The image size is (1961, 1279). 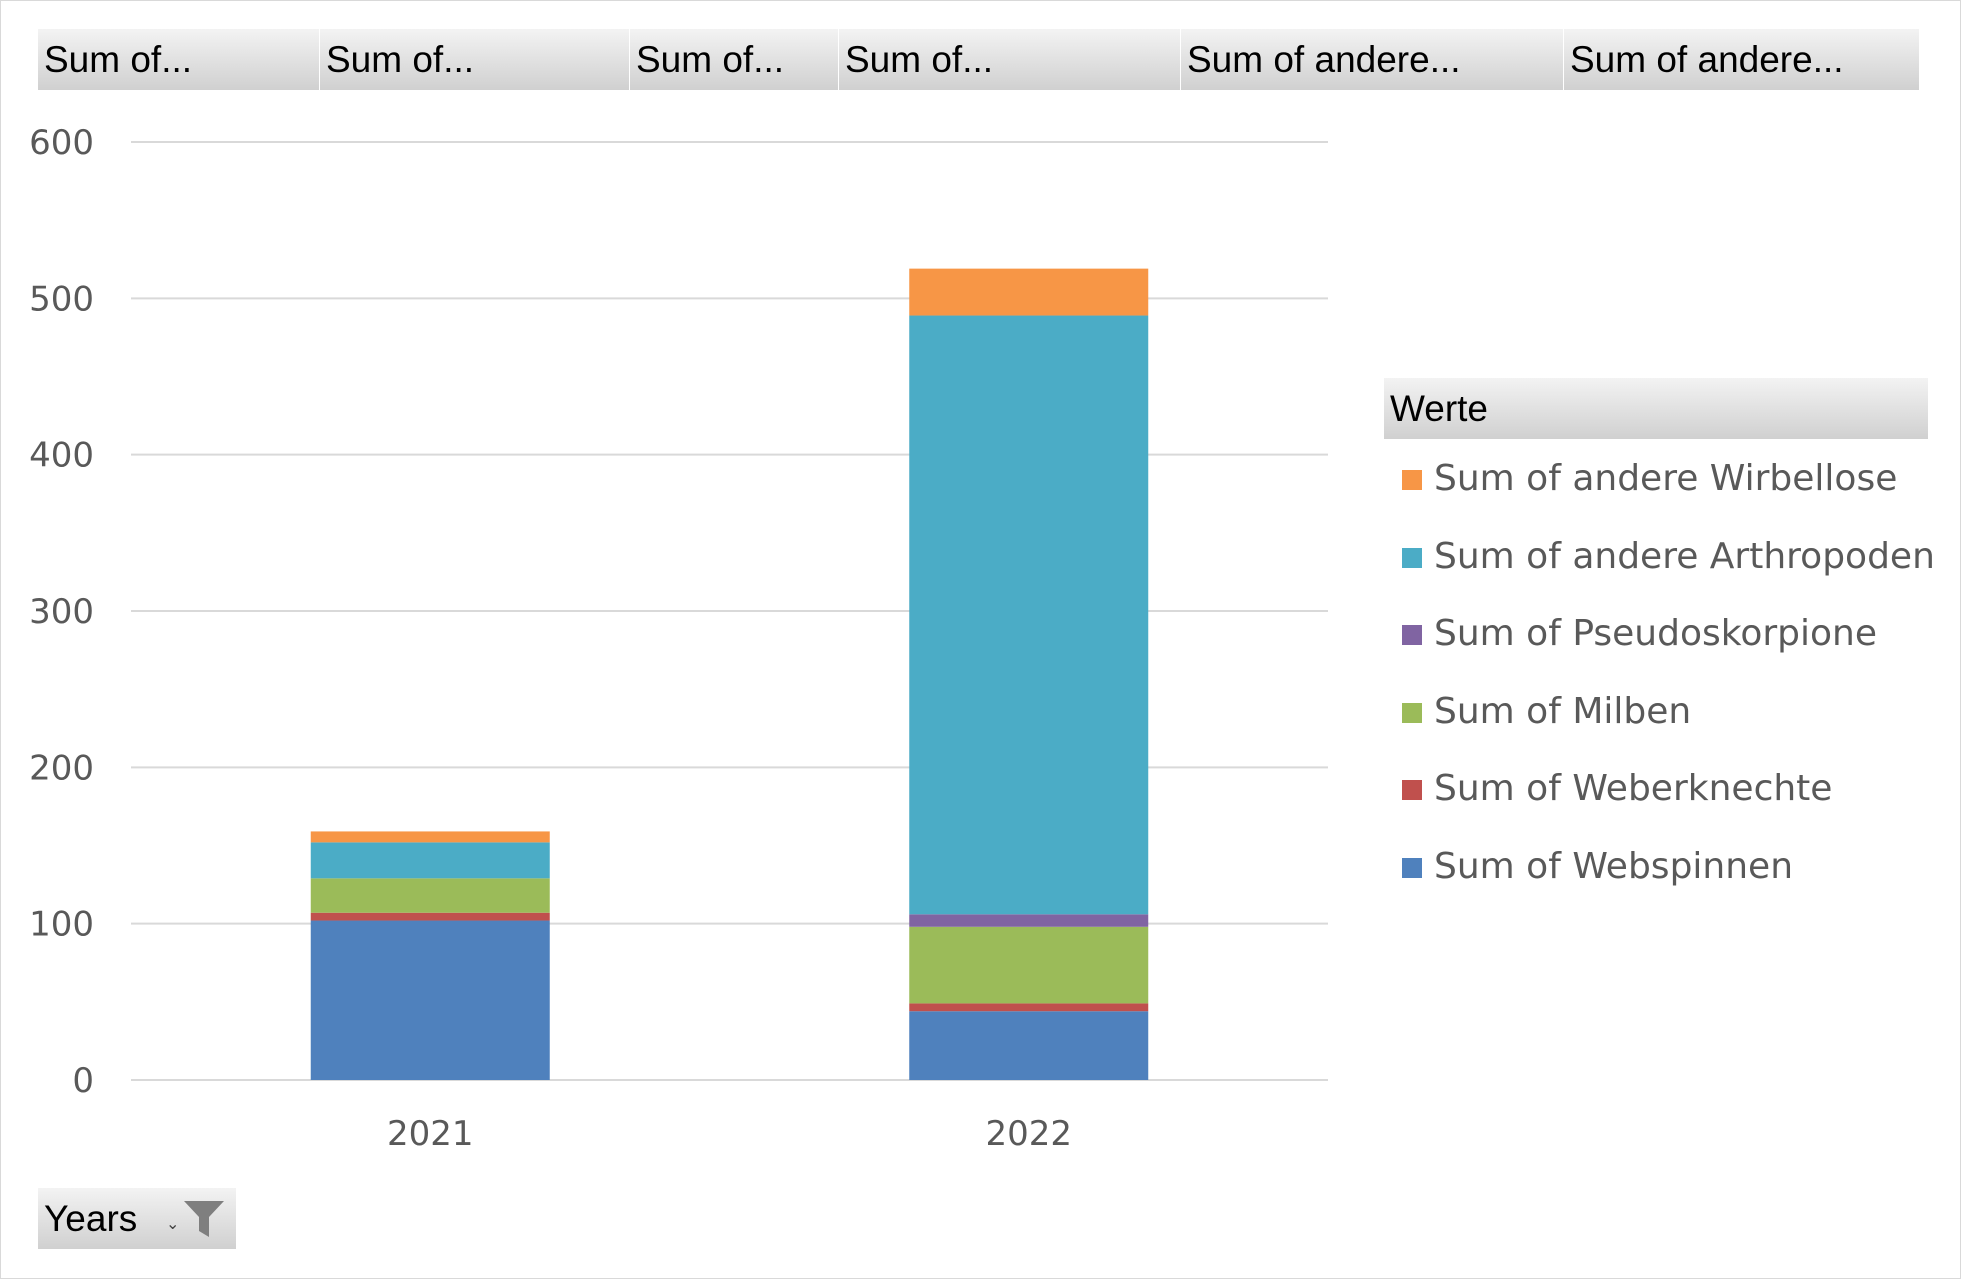 I want to click on x-tick-label-2022: 2022, so click(x=1028, y=1134).